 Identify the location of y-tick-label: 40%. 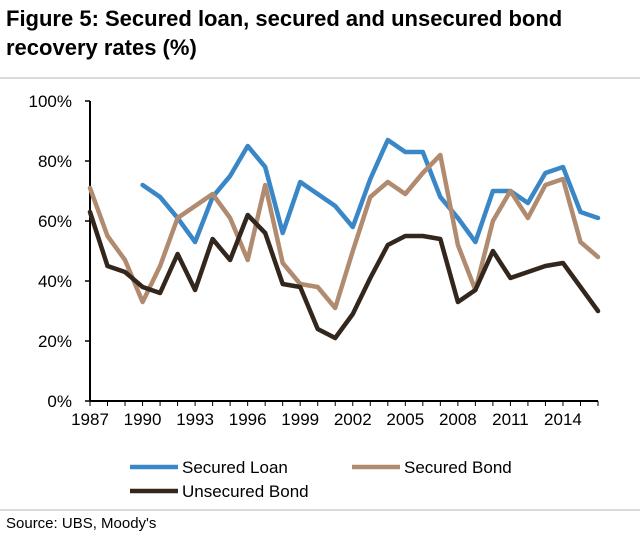
(55, 281).